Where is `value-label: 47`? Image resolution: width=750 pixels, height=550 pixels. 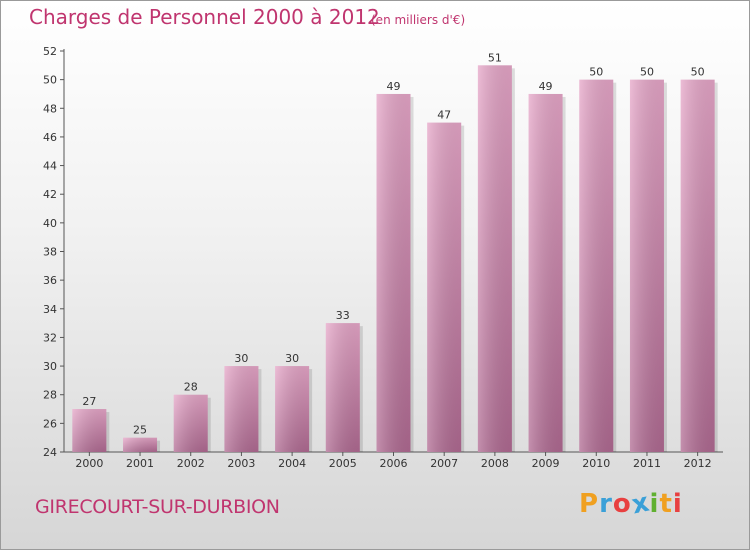 value-label: 47 is located at coordinates (444, 115).